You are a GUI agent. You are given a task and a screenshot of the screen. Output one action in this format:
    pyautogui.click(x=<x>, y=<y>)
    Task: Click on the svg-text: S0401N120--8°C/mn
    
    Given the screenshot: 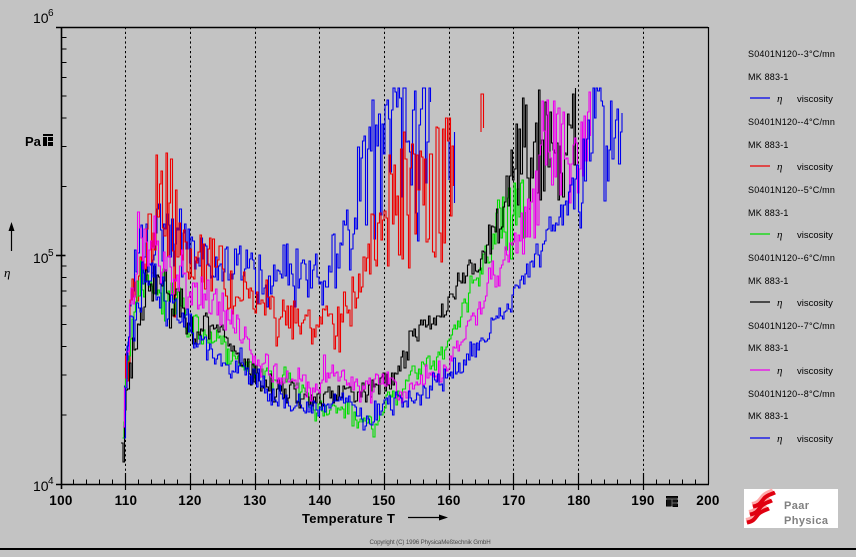 What is the action you would take?
    pyautogui.click(x=791, y=394)
    